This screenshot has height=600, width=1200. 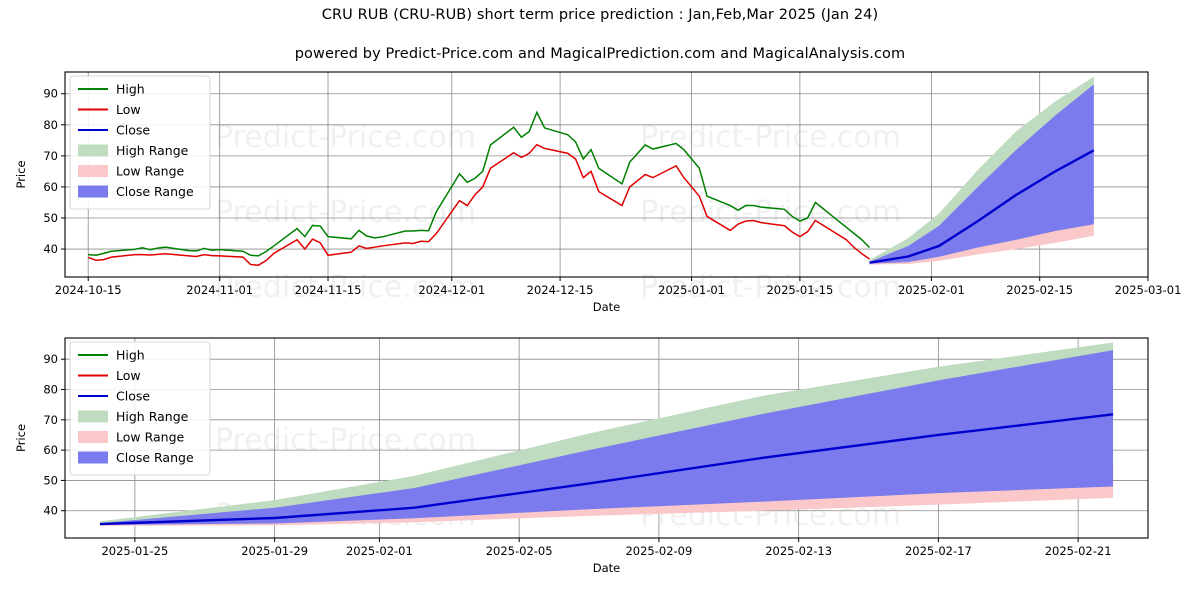 I want to click on x-tick-label: 2025-02-15, so click(x=1039, y=290).